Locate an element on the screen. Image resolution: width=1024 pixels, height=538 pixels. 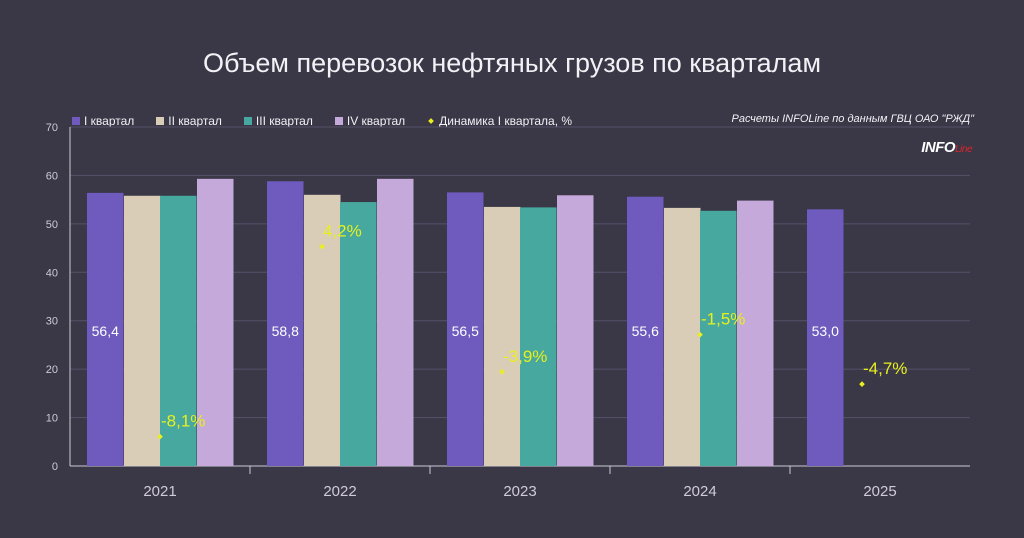
bar-q1-2024 is located at coordinates (645, 331).